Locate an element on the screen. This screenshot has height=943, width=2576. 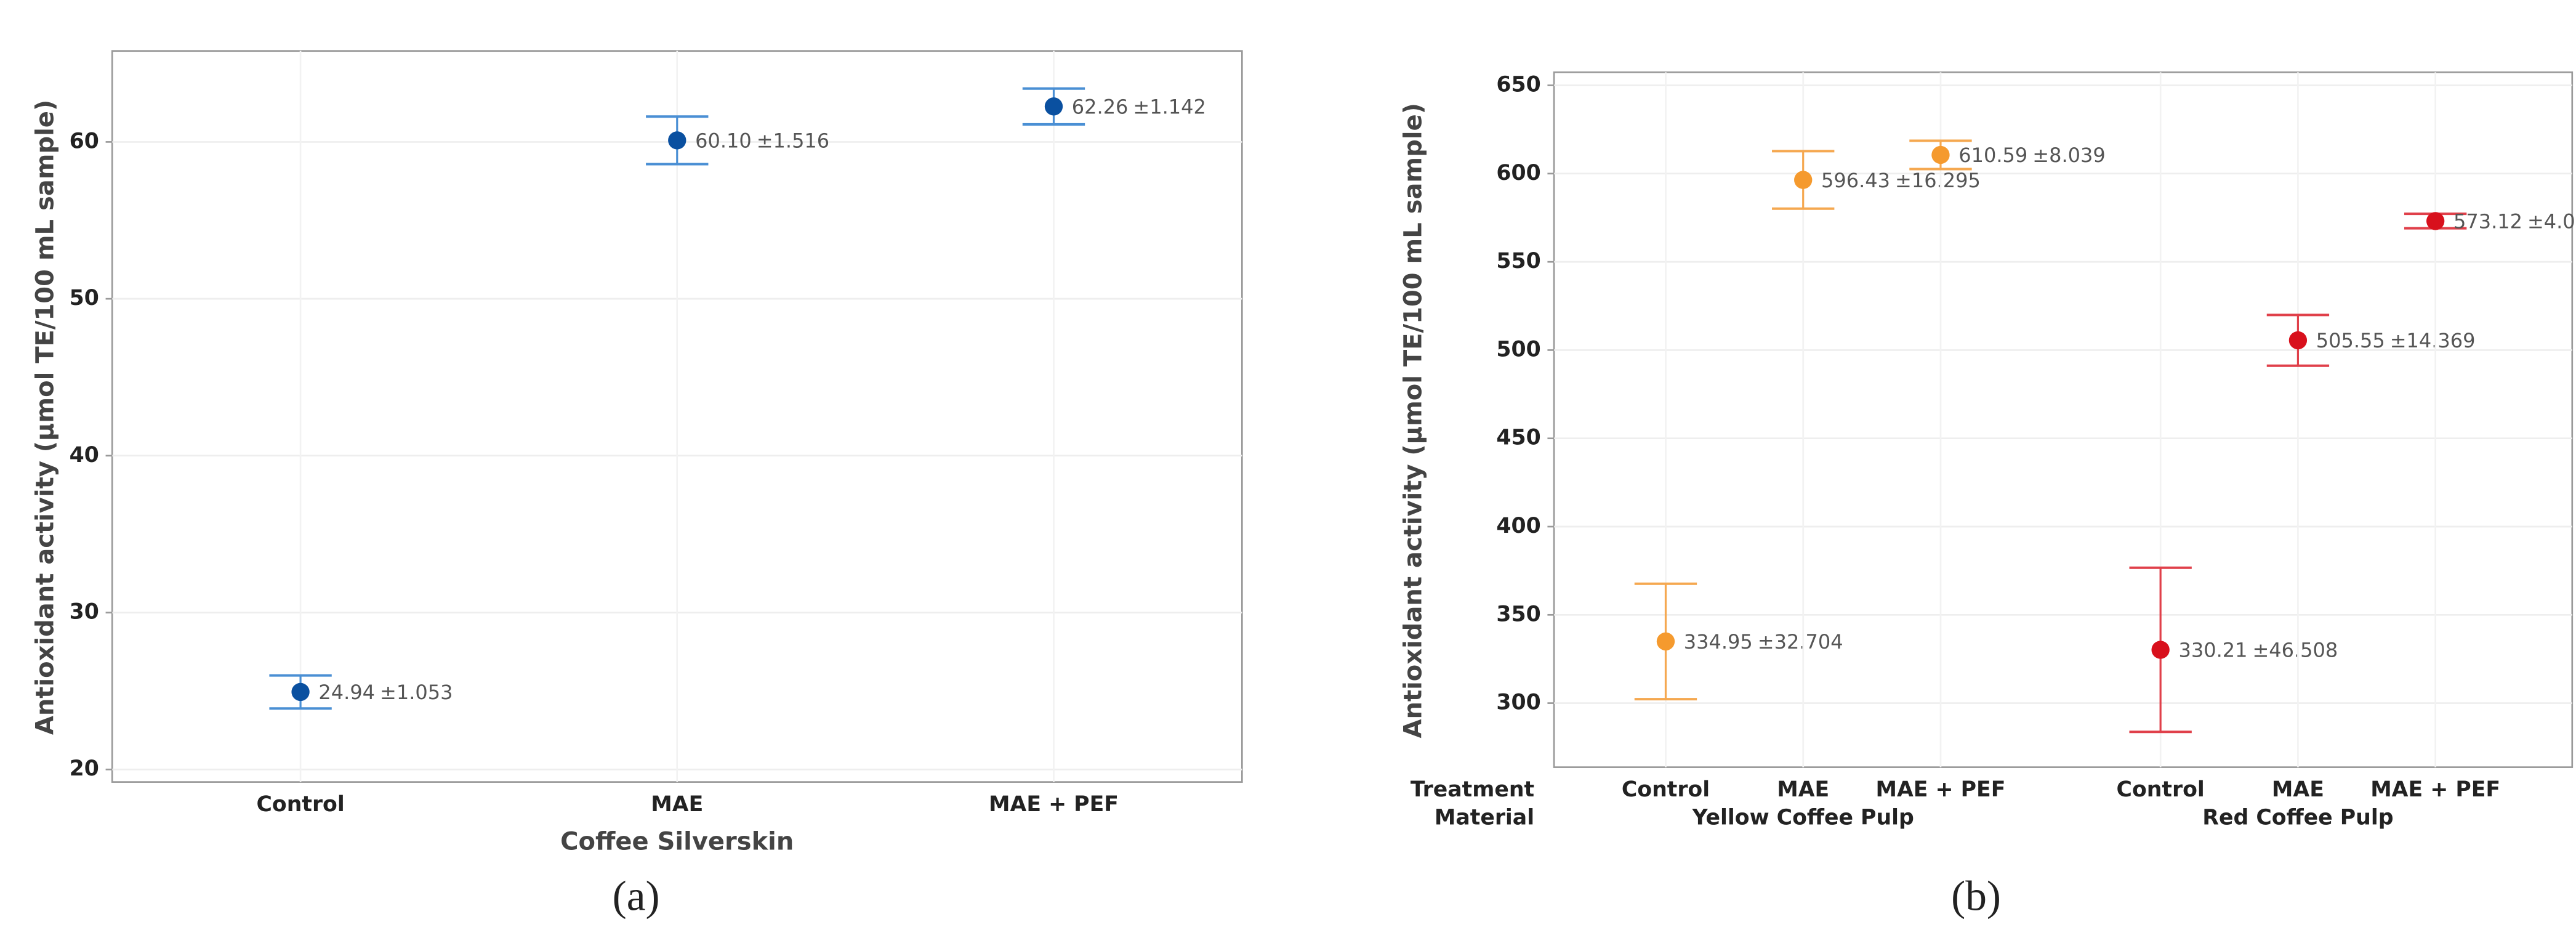
group-label: Yellow Coffee Pulp is located at coordinates (1803, 817).